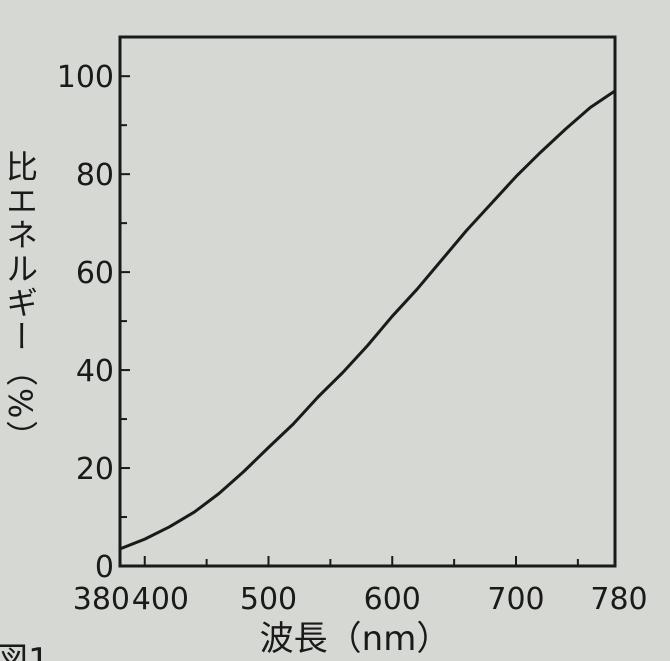 Image resolution: width=670 pixels, height=661 pixels. I want to click on y-tick-label: 40, so click(95, 371).